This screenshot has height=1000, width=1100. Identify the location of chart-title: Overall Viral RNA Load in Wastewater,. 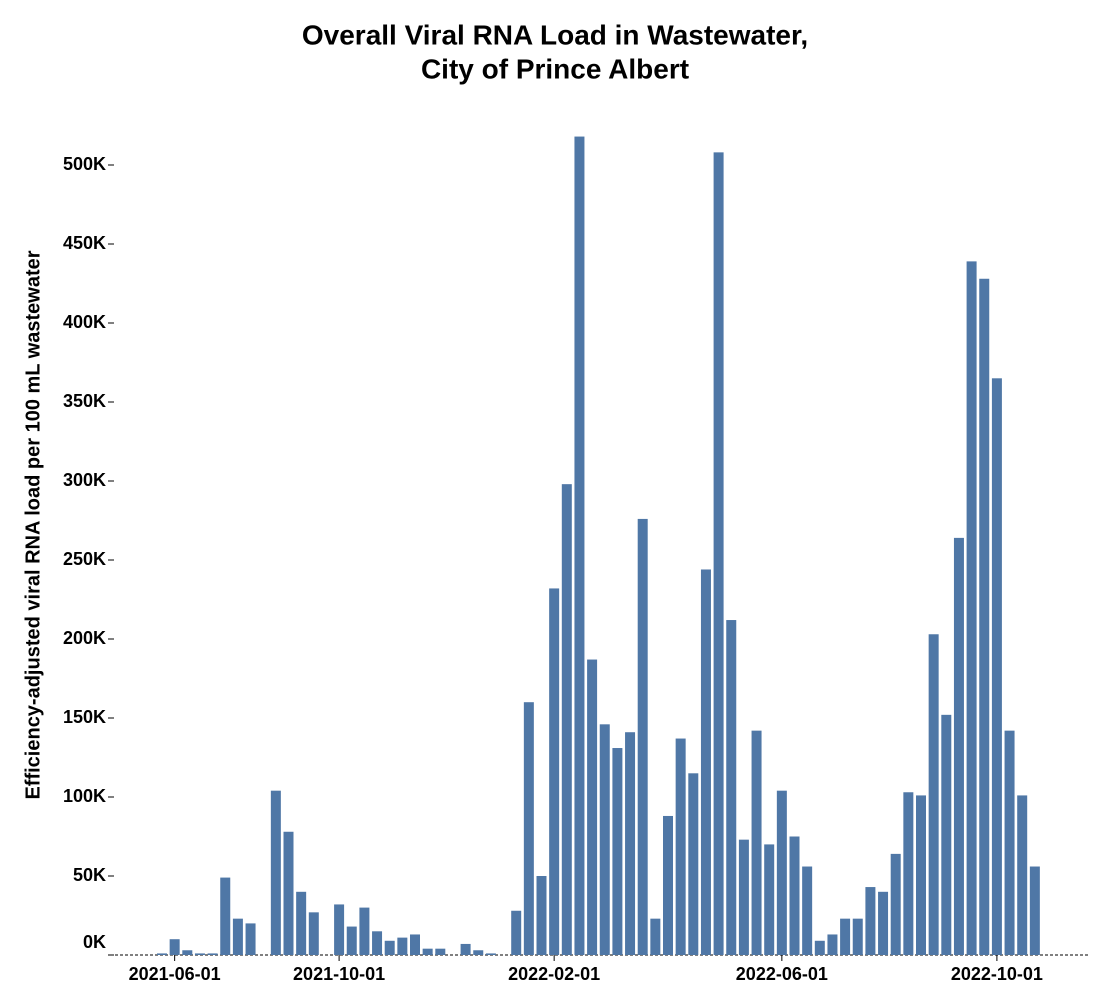
(555, 34).